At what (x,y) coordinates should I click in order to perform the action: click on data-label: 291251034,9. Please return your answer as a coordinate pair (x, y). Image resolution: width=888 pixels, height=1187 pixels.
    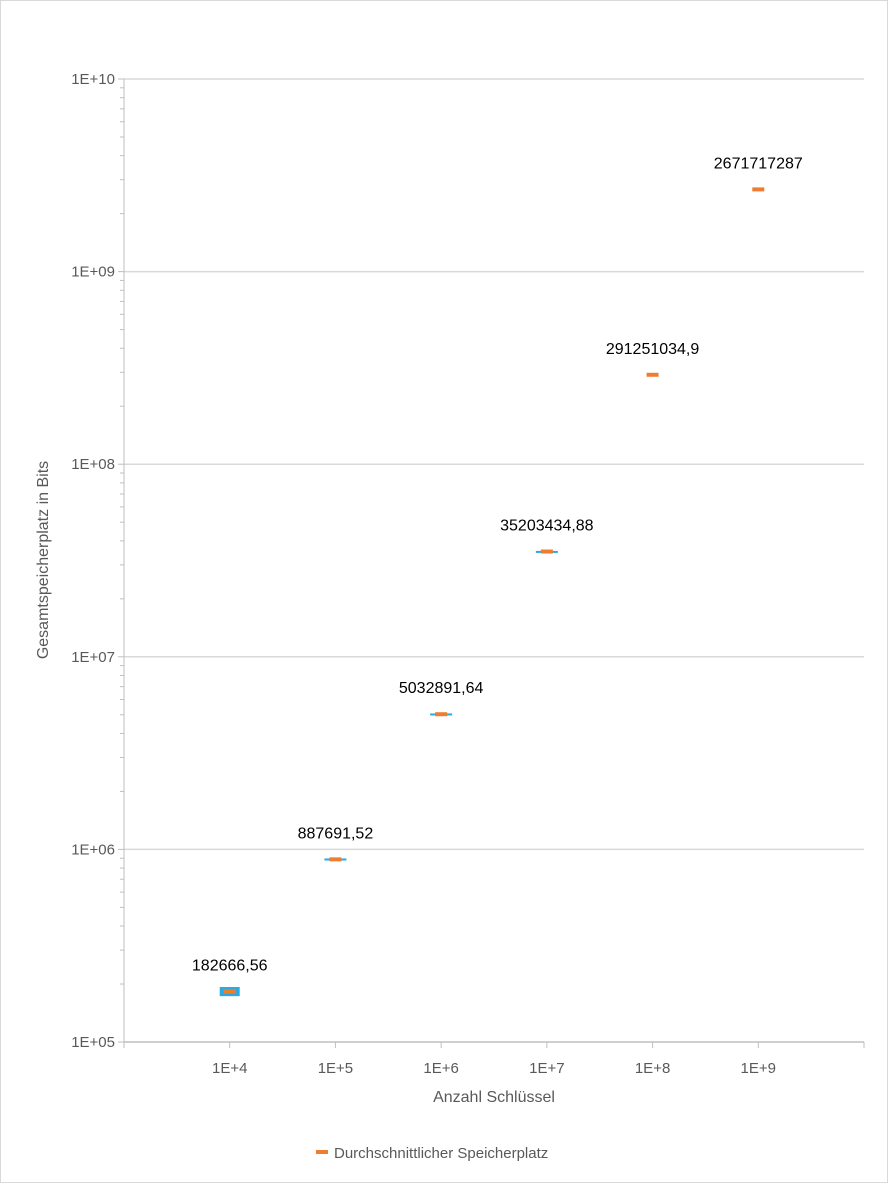
    Looking at the image, I should click on (653, 349).